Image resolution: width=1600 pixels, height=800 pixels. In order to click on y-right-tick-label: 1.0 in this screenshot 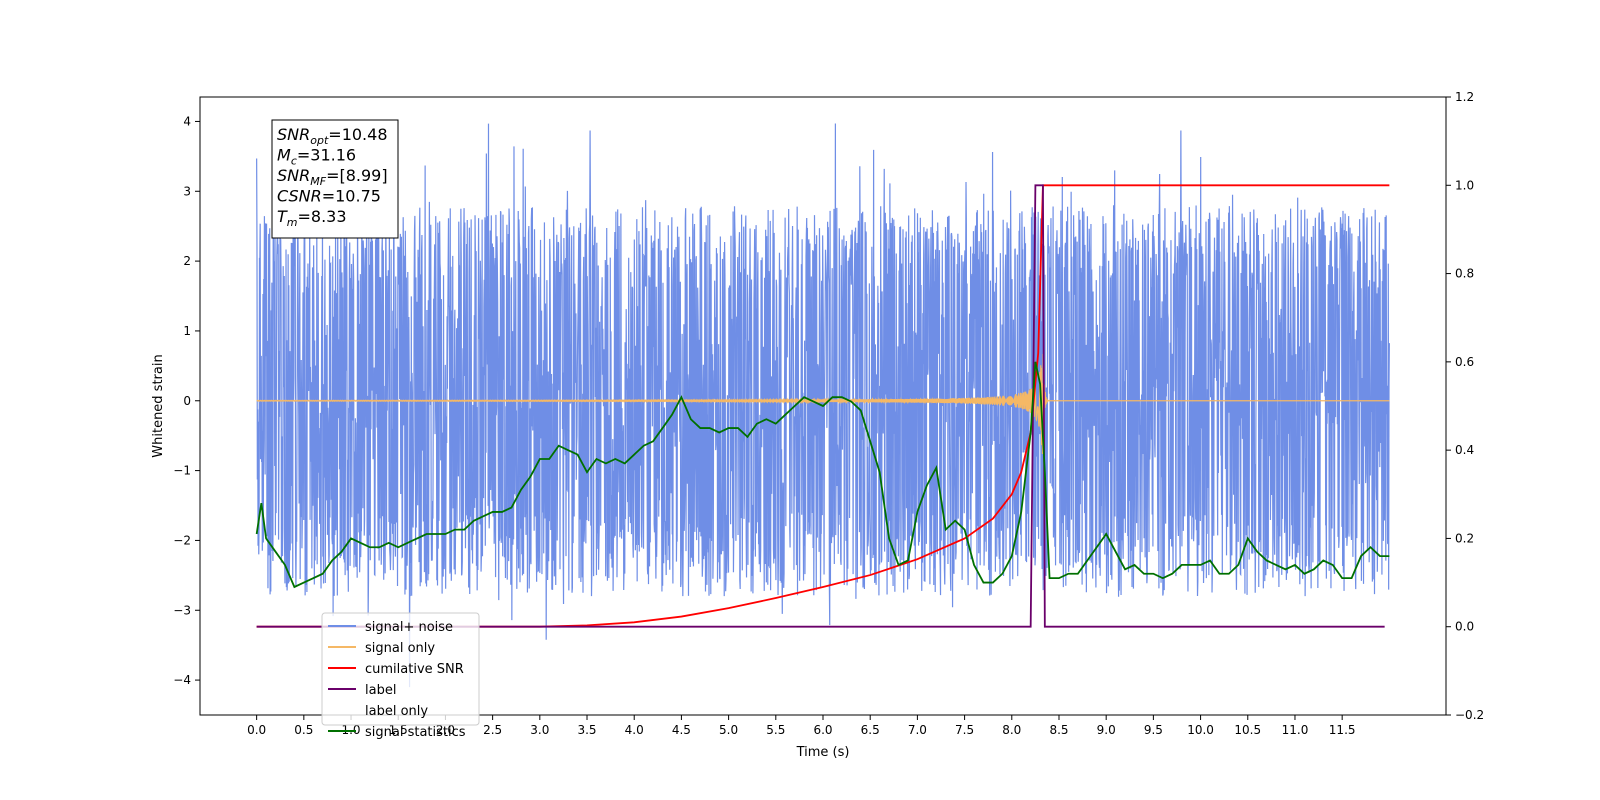, I will do `click(1464, 185)`.